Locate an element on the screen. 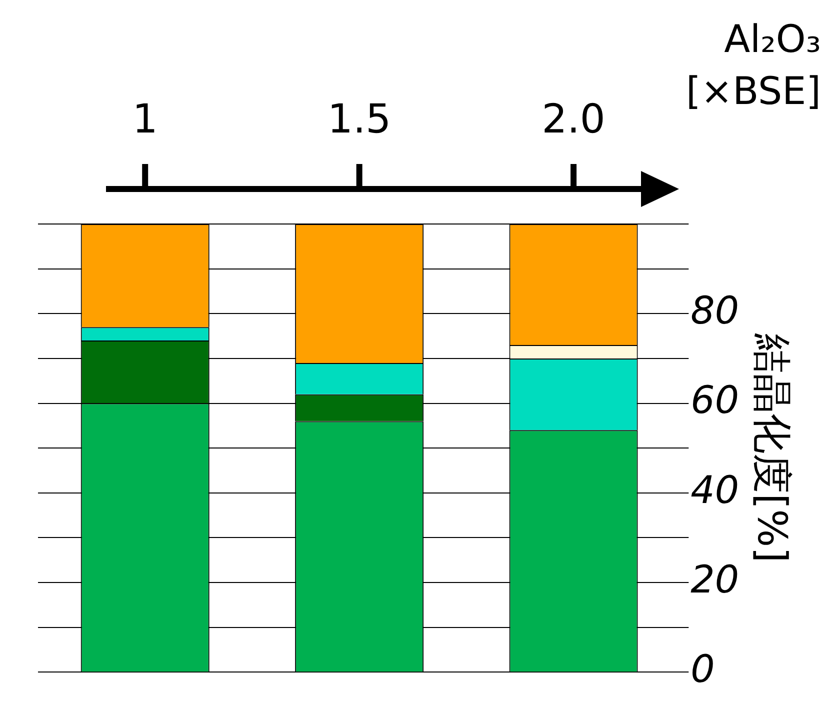 The height and width of the screenshot is (705, 835). y-tick-label: 0 is located at coordinates (702, 669).